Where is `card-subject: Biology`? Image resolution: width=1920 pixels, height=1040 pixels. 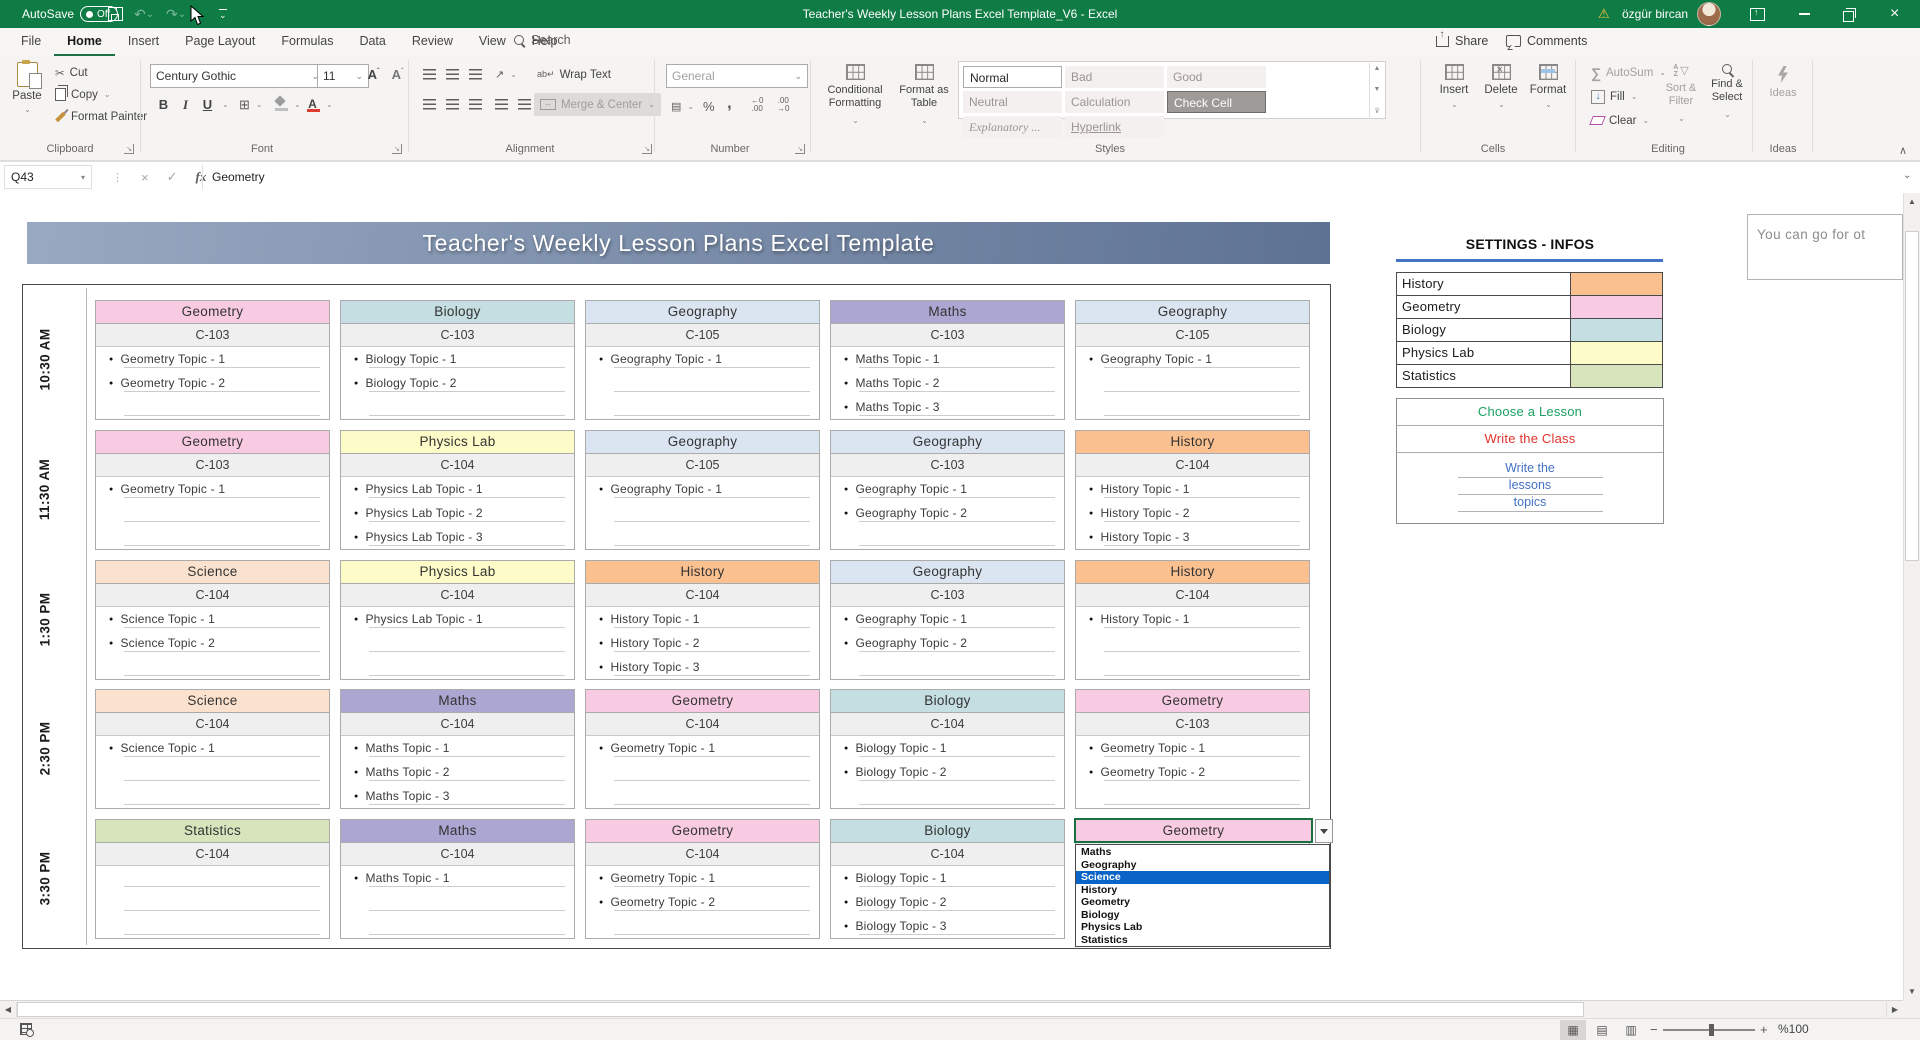 card-subject: Biology is located at coordinates (947, 701).